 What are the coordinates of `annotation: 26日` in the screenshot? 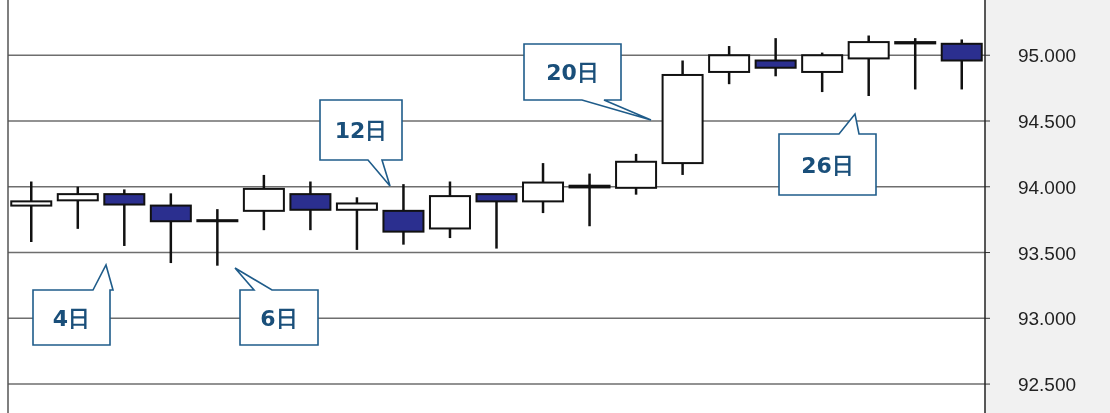 It's located at (827, 165).